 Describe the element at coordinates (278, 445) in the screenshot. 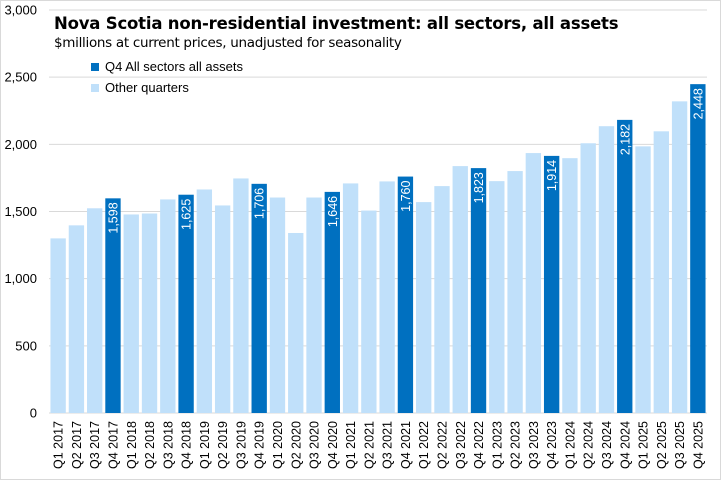

I see `x-tick-label: Q1 2020` at that location.